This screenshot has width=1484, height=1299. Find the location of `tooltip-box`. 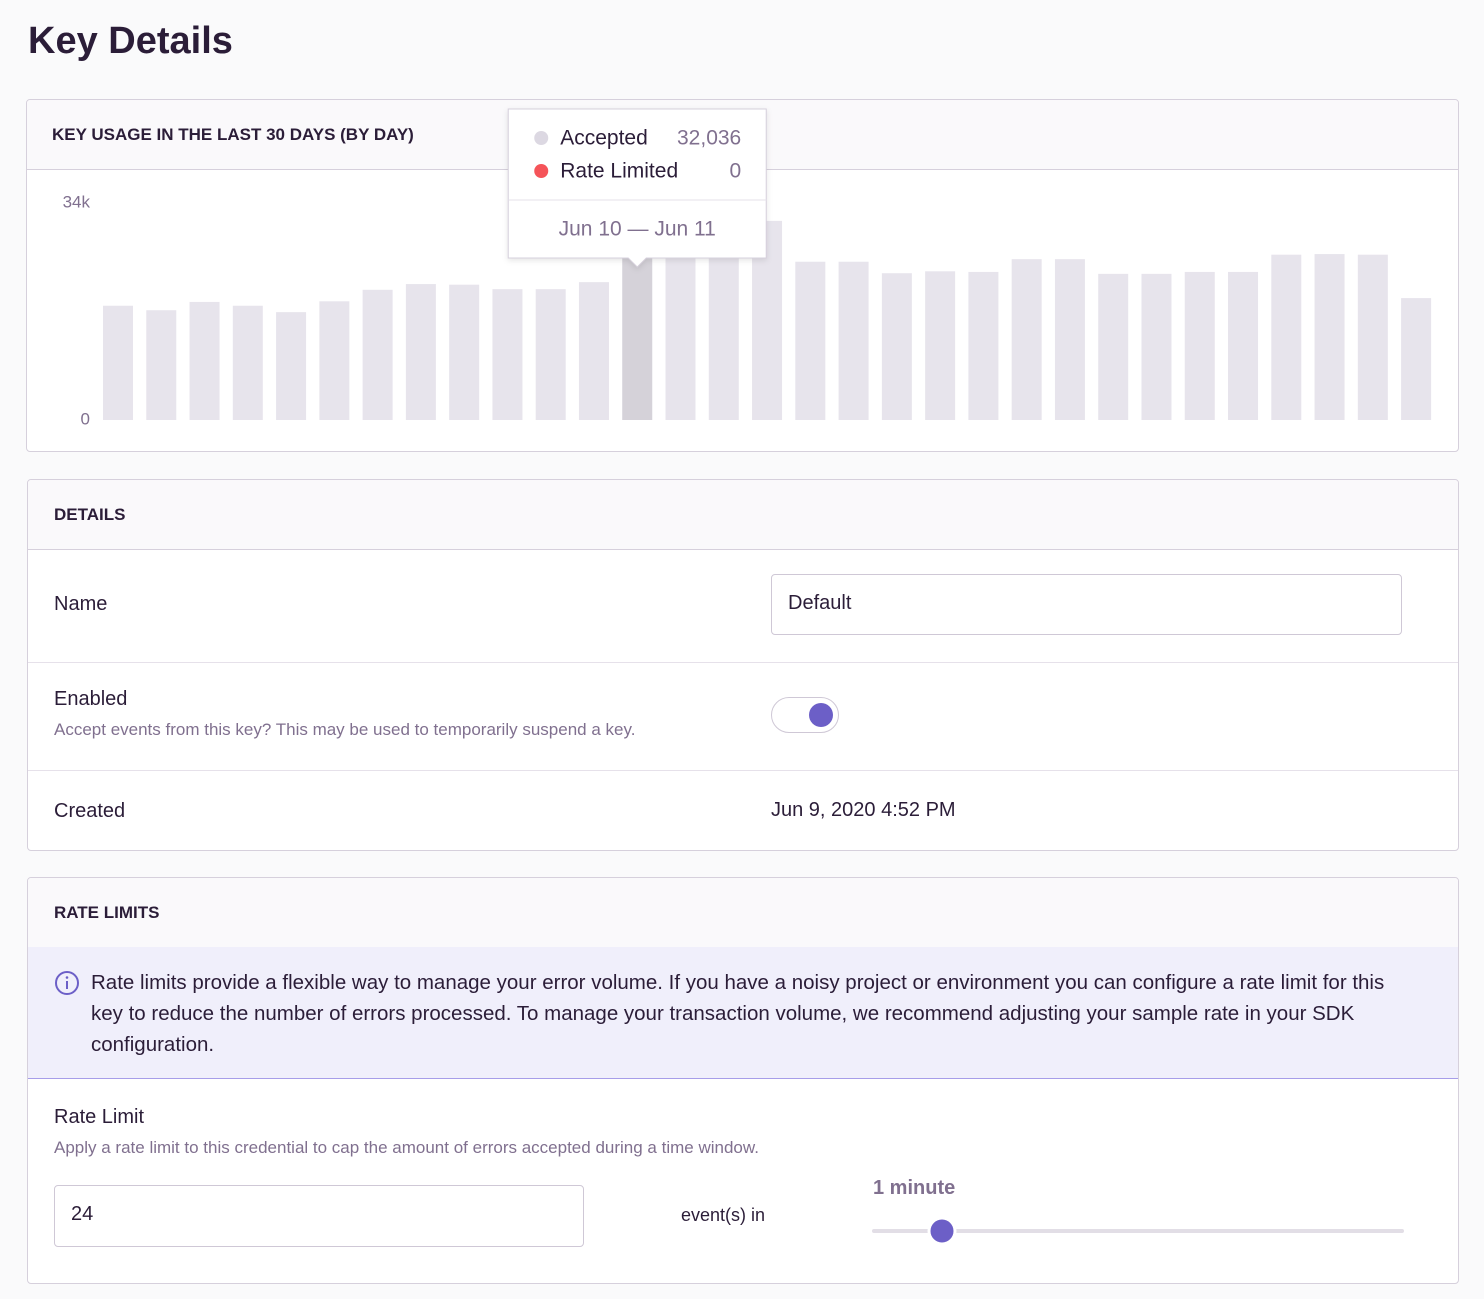

tooltip-box is located at coordinates (637, 188).